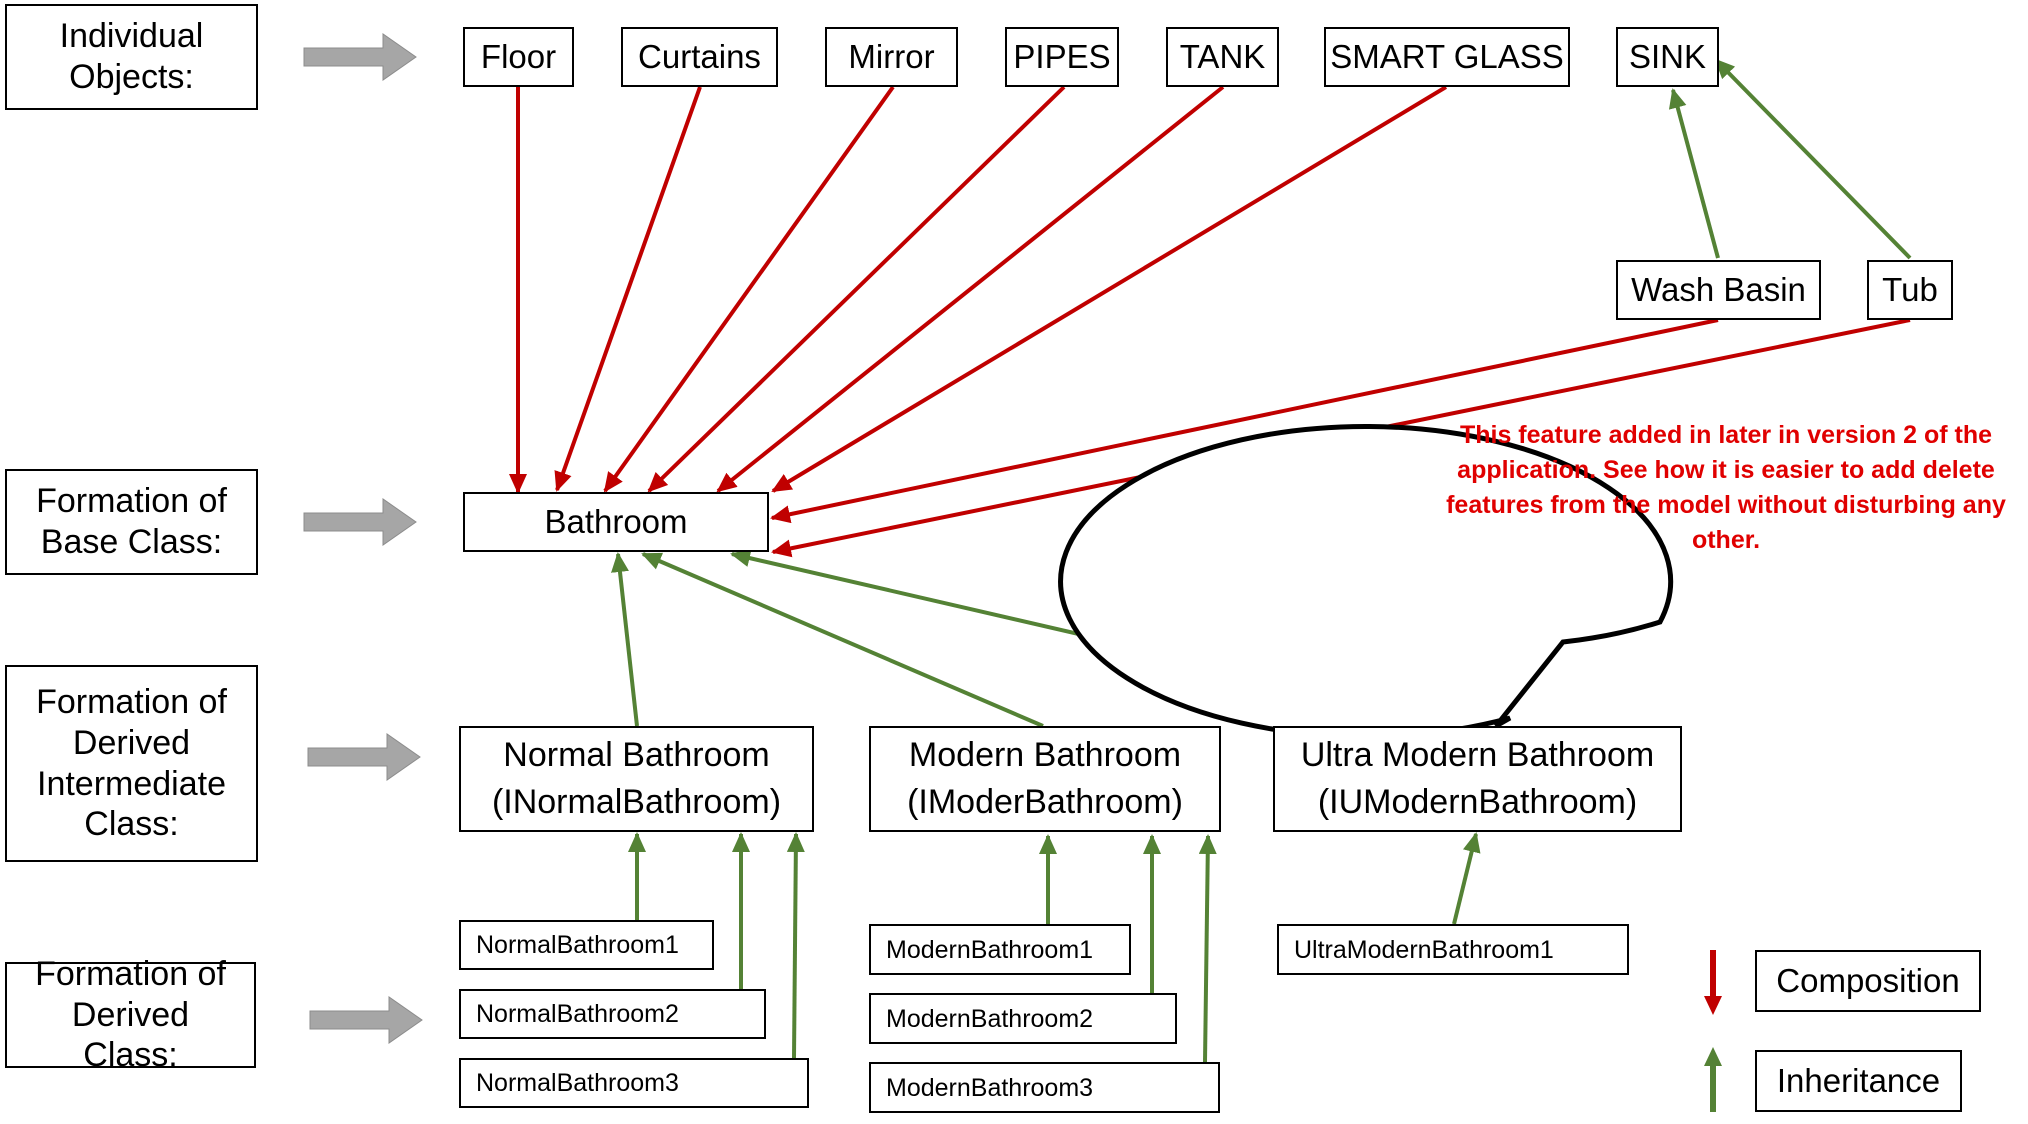 Image resolution: width=2028 pixels, height=1124 pixels. What do you see at coordinates (1045, 755) in the screenshot?
I see `intermediate-modern-title: Modern Bathroom` at bounding box center [1045, 755].